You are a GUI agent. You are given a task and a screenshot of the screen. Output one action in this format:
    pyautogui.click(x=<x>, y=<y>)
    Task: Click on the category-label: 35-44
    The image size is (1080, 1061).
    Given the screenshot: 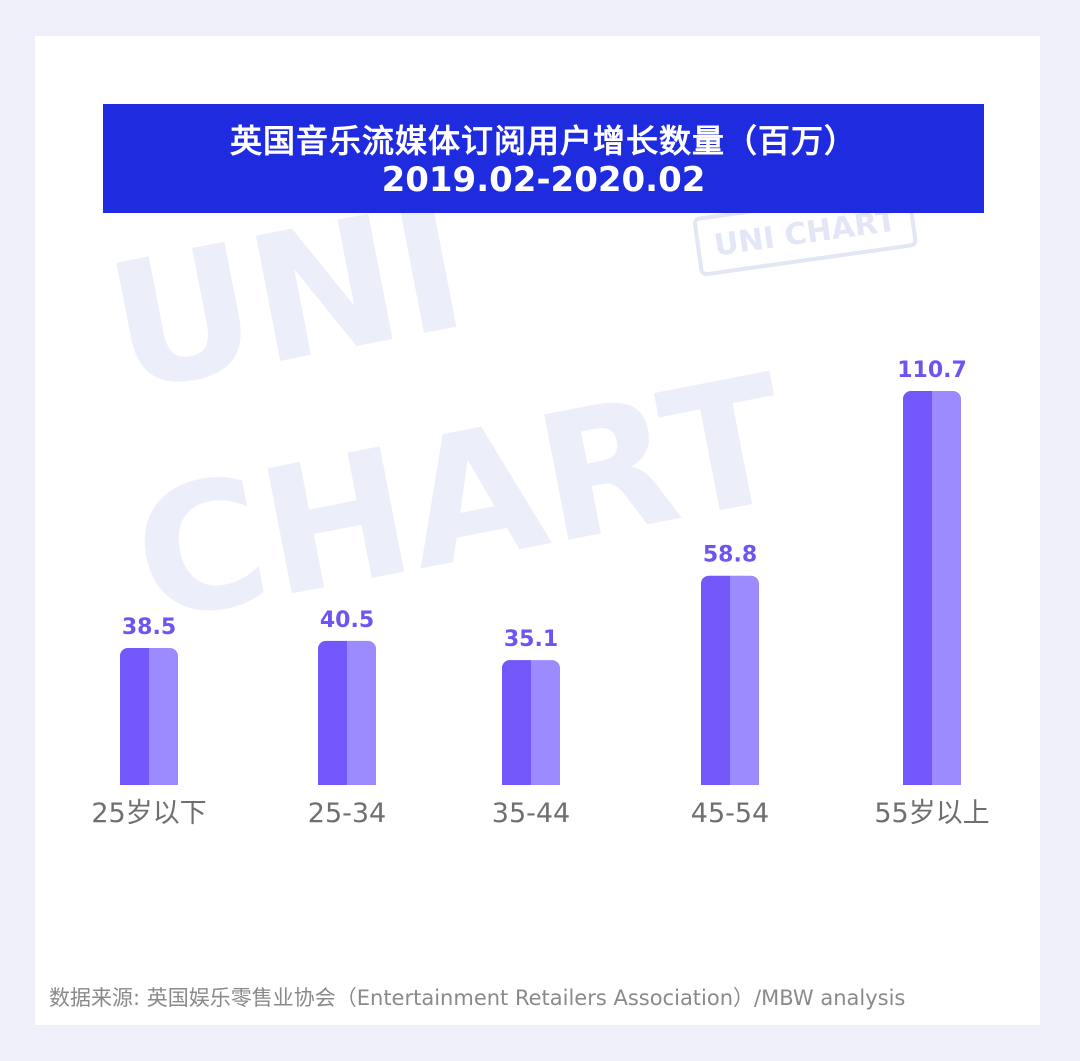 What is the action you would take?
    pyautogui.click(x=531, y=813)
    